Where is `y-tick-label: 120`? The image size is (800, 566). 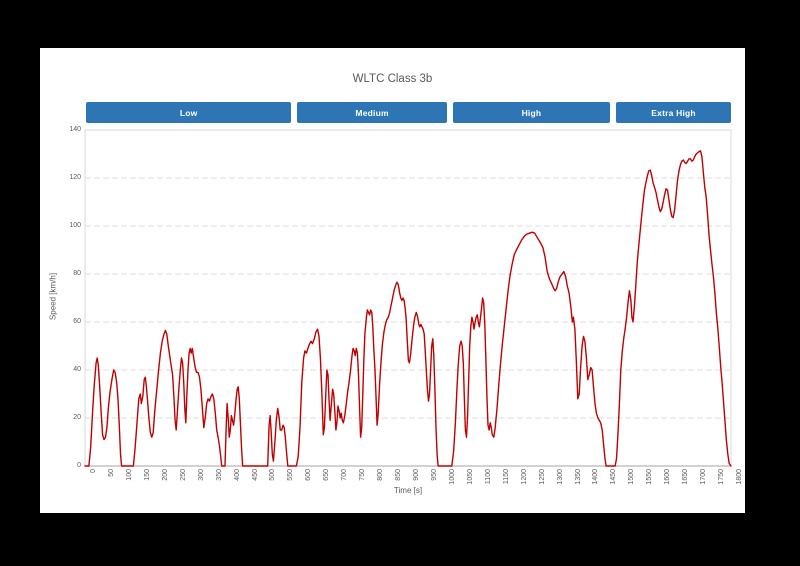 y-tick-label: 120 is located at coordinates (75, 177).